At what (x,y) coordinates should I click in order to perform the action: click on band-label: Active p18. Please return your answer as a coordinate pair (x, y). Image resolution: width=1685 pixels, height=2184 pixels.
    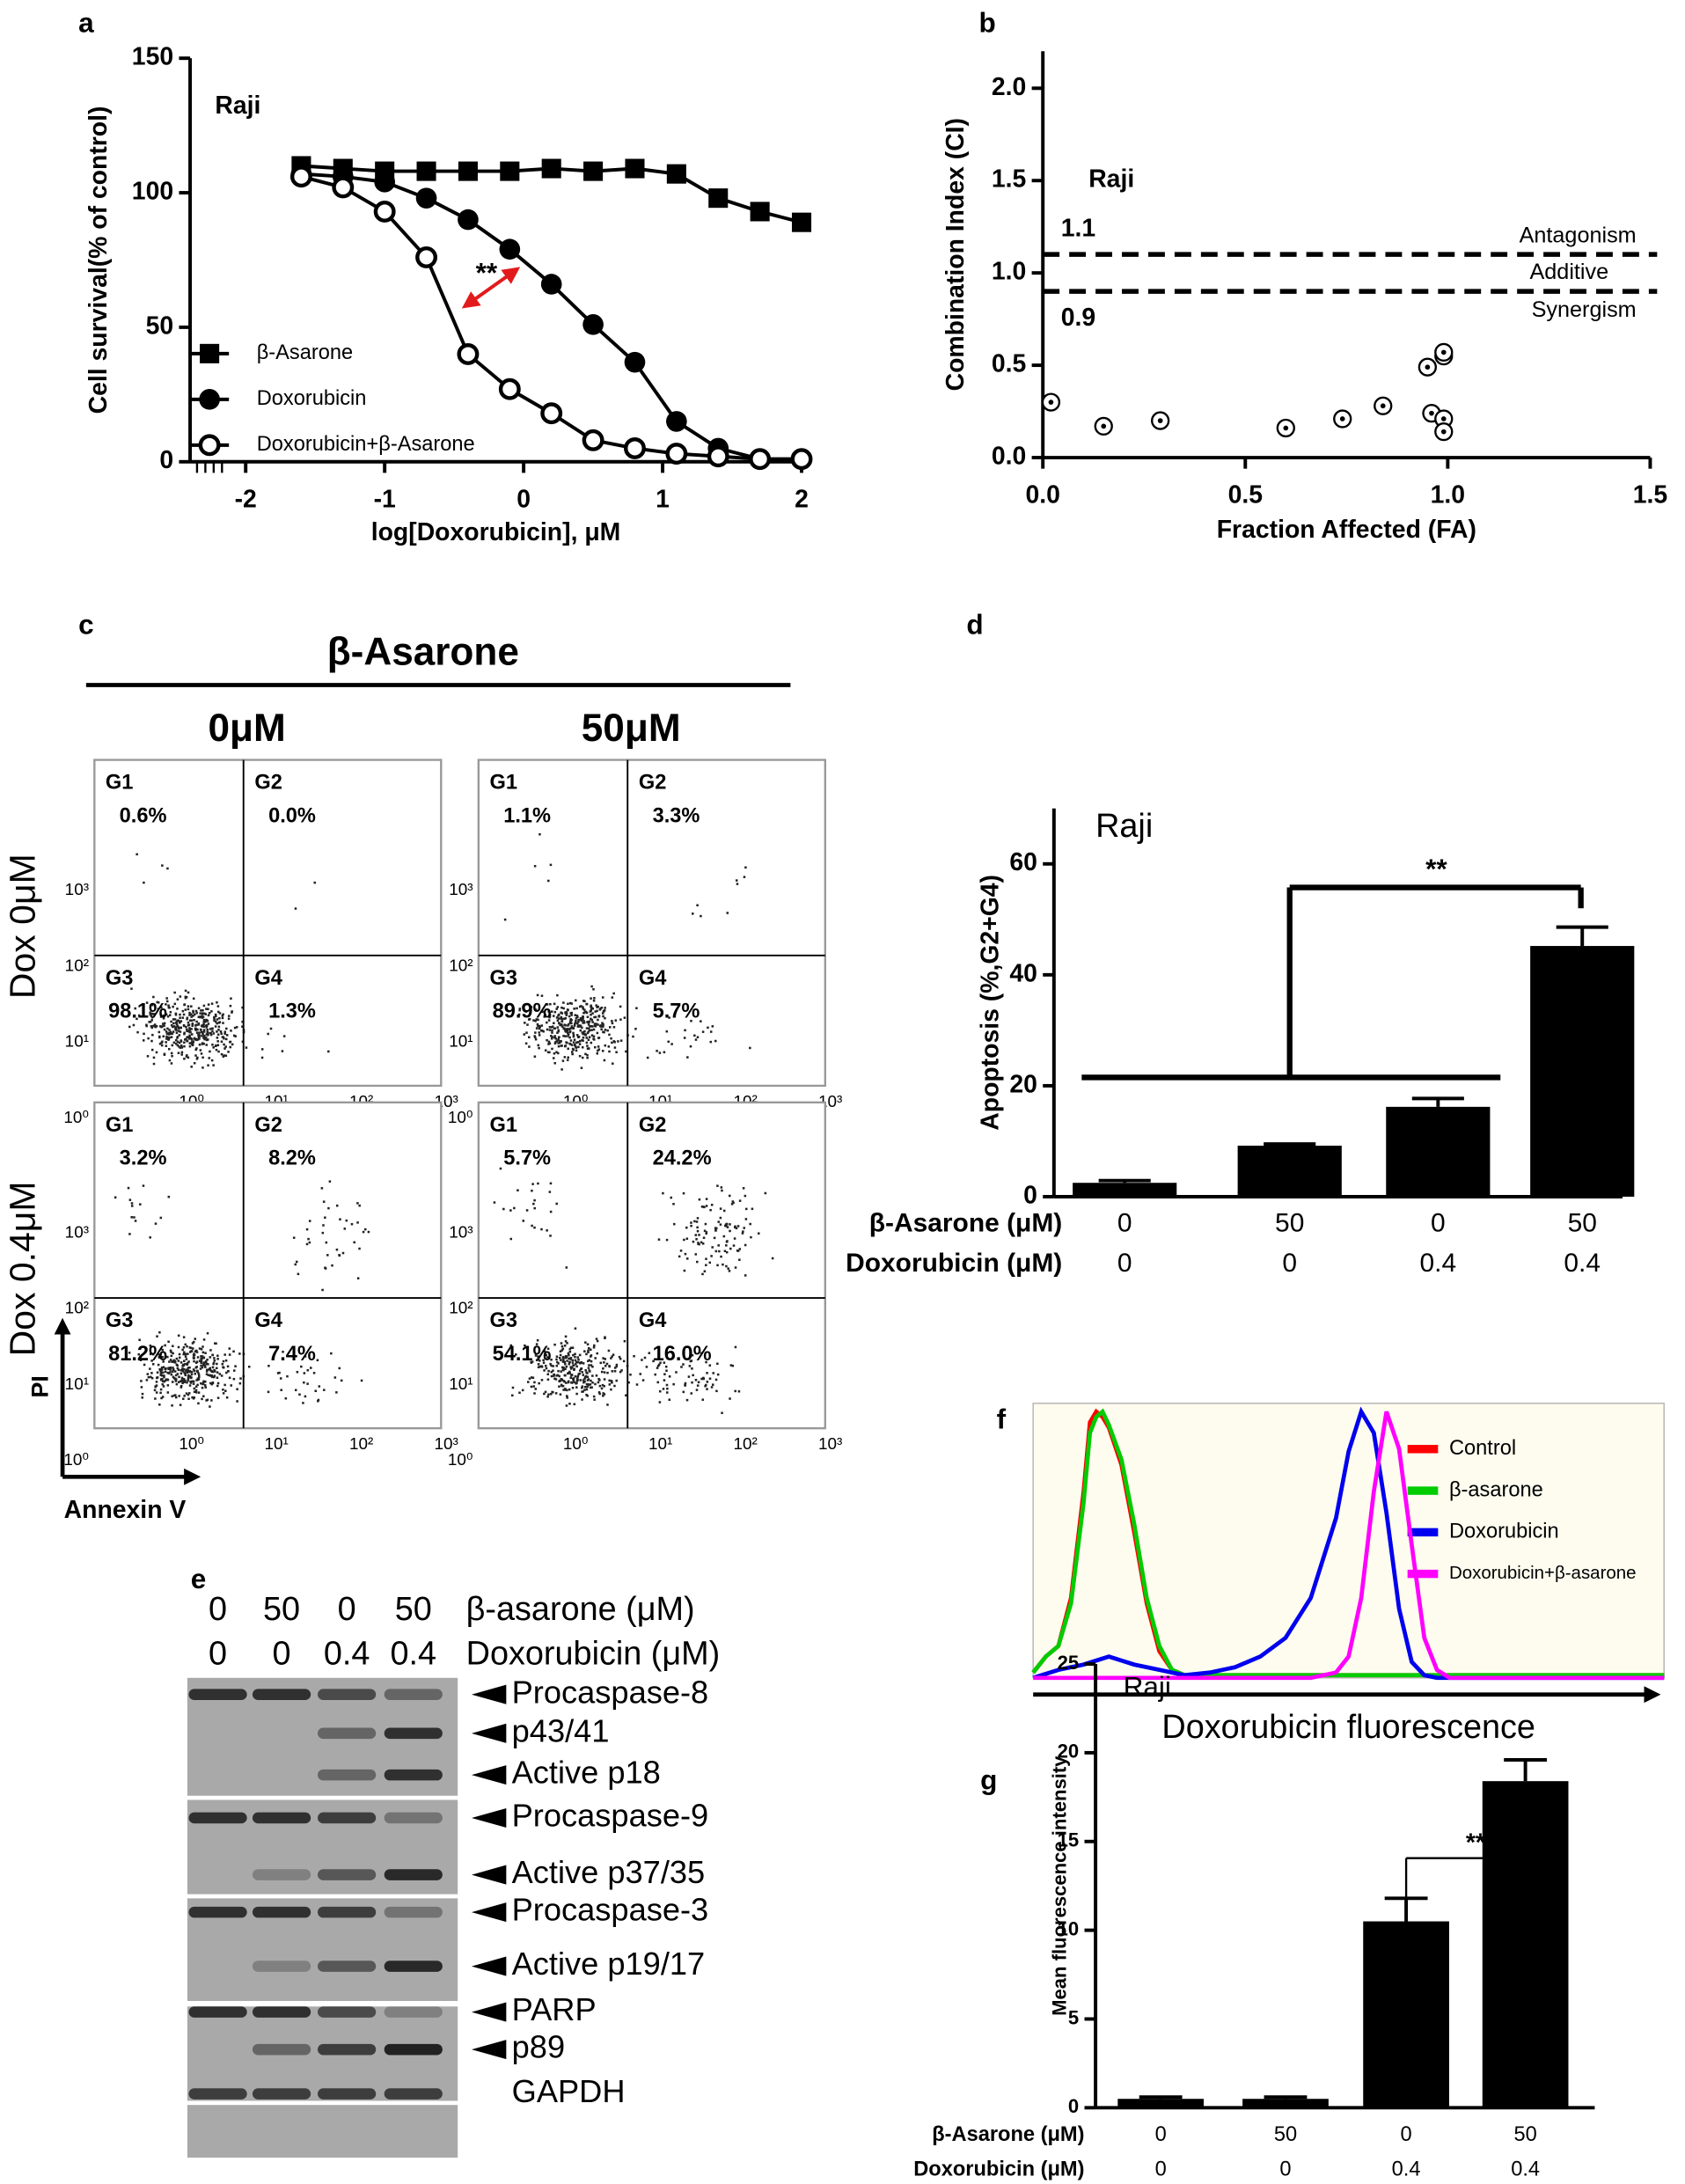
    Looking at the image, I should click on (586, 1773).